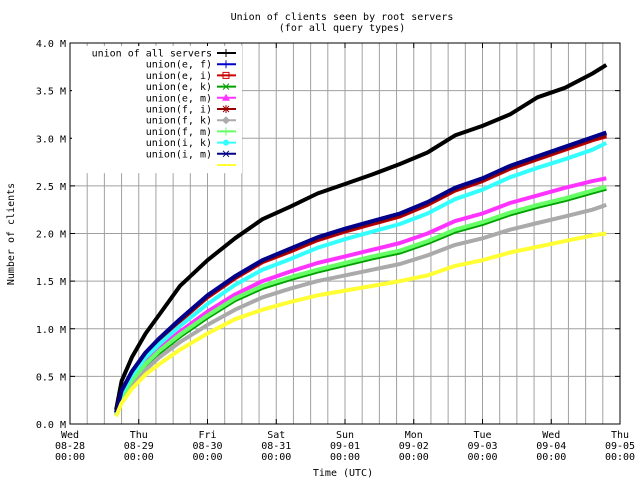  What do you see at coordinates (179, 110) in the screenshot?
I see `legend-label-5: union(f, i)` at bounding box center [179, 110].